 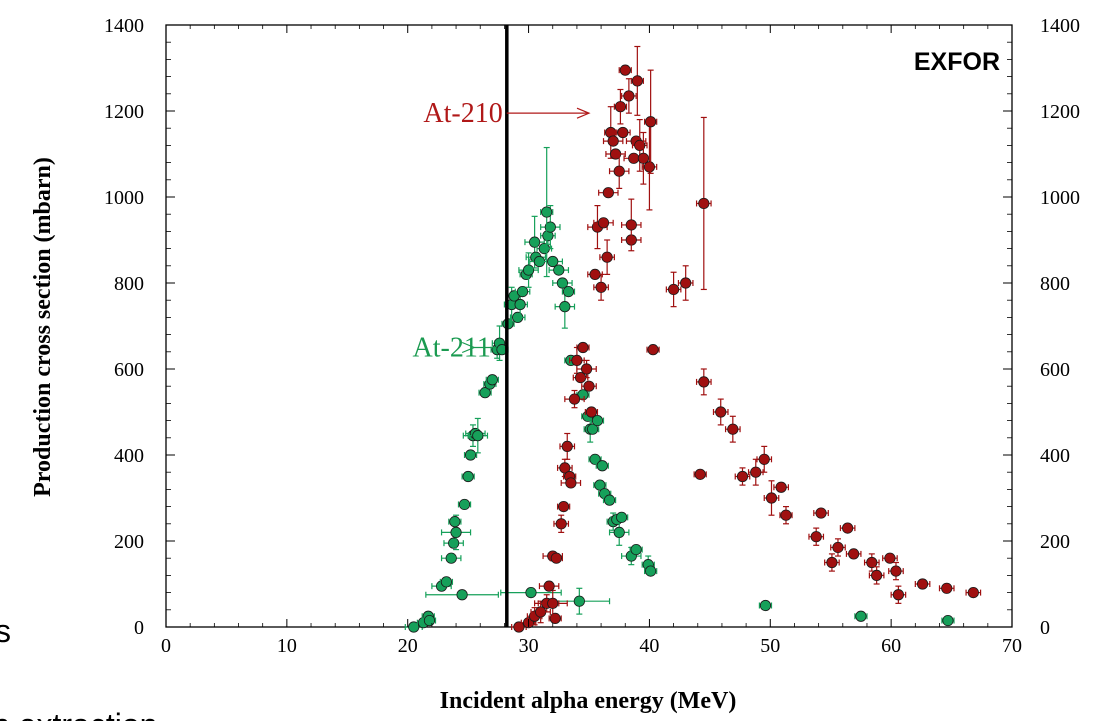 I want to click on y-tick-label-left: 1200, so click(x=124, y=112).